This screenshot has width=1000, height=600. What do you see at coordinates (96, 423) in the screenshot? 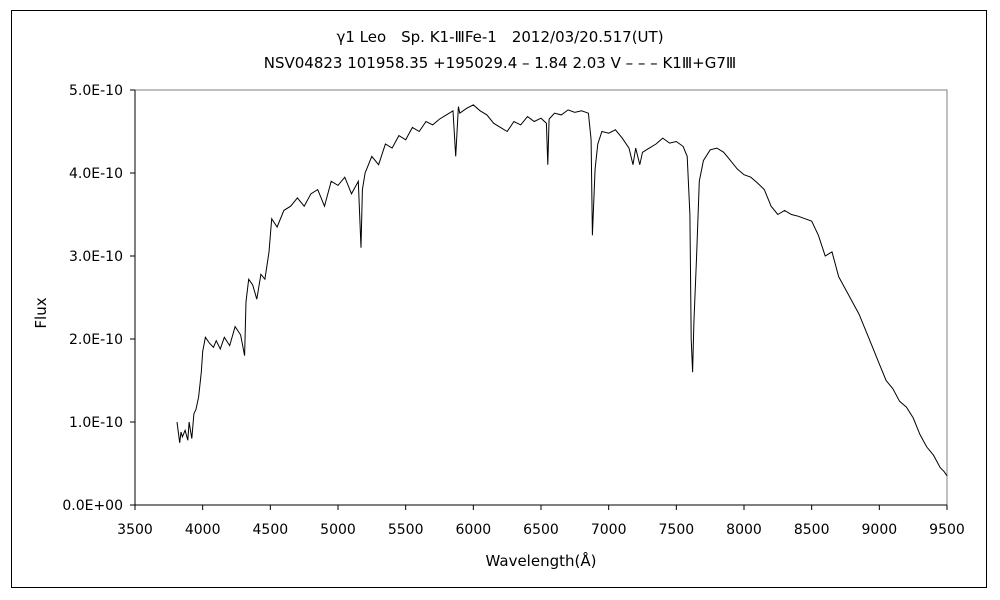
I see `y-tick-label: 1.0E-10` at bounding box center [96, 423].